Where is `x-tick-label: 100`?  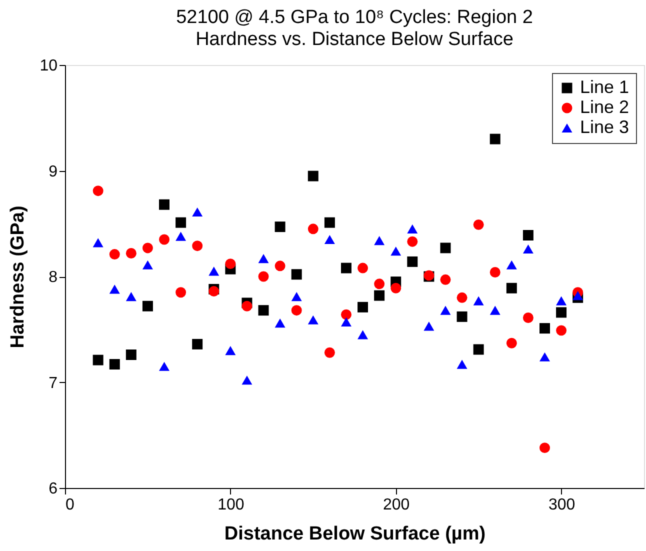 x-tick-label: 100 is located at coordinates (231, 505).